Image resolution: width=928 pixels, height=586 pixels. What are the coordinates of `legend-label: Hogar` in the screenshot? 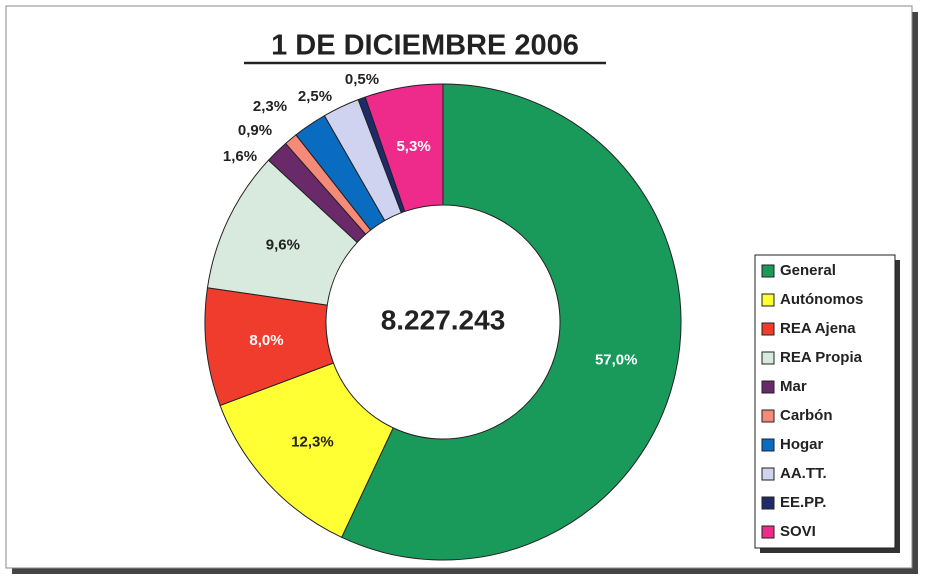 It's located at (802, 444).